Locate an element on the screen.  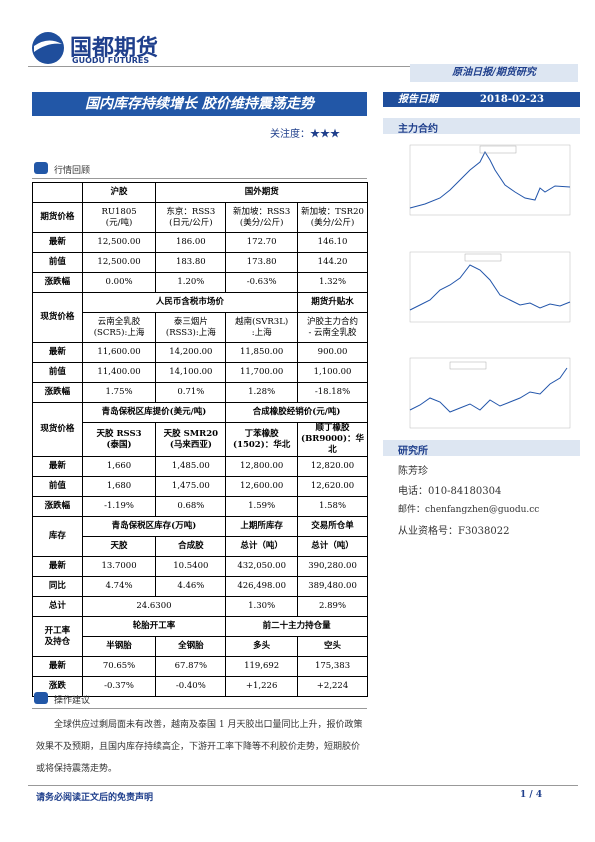
cell: 国外期货 is located at coordinates (261, 192).